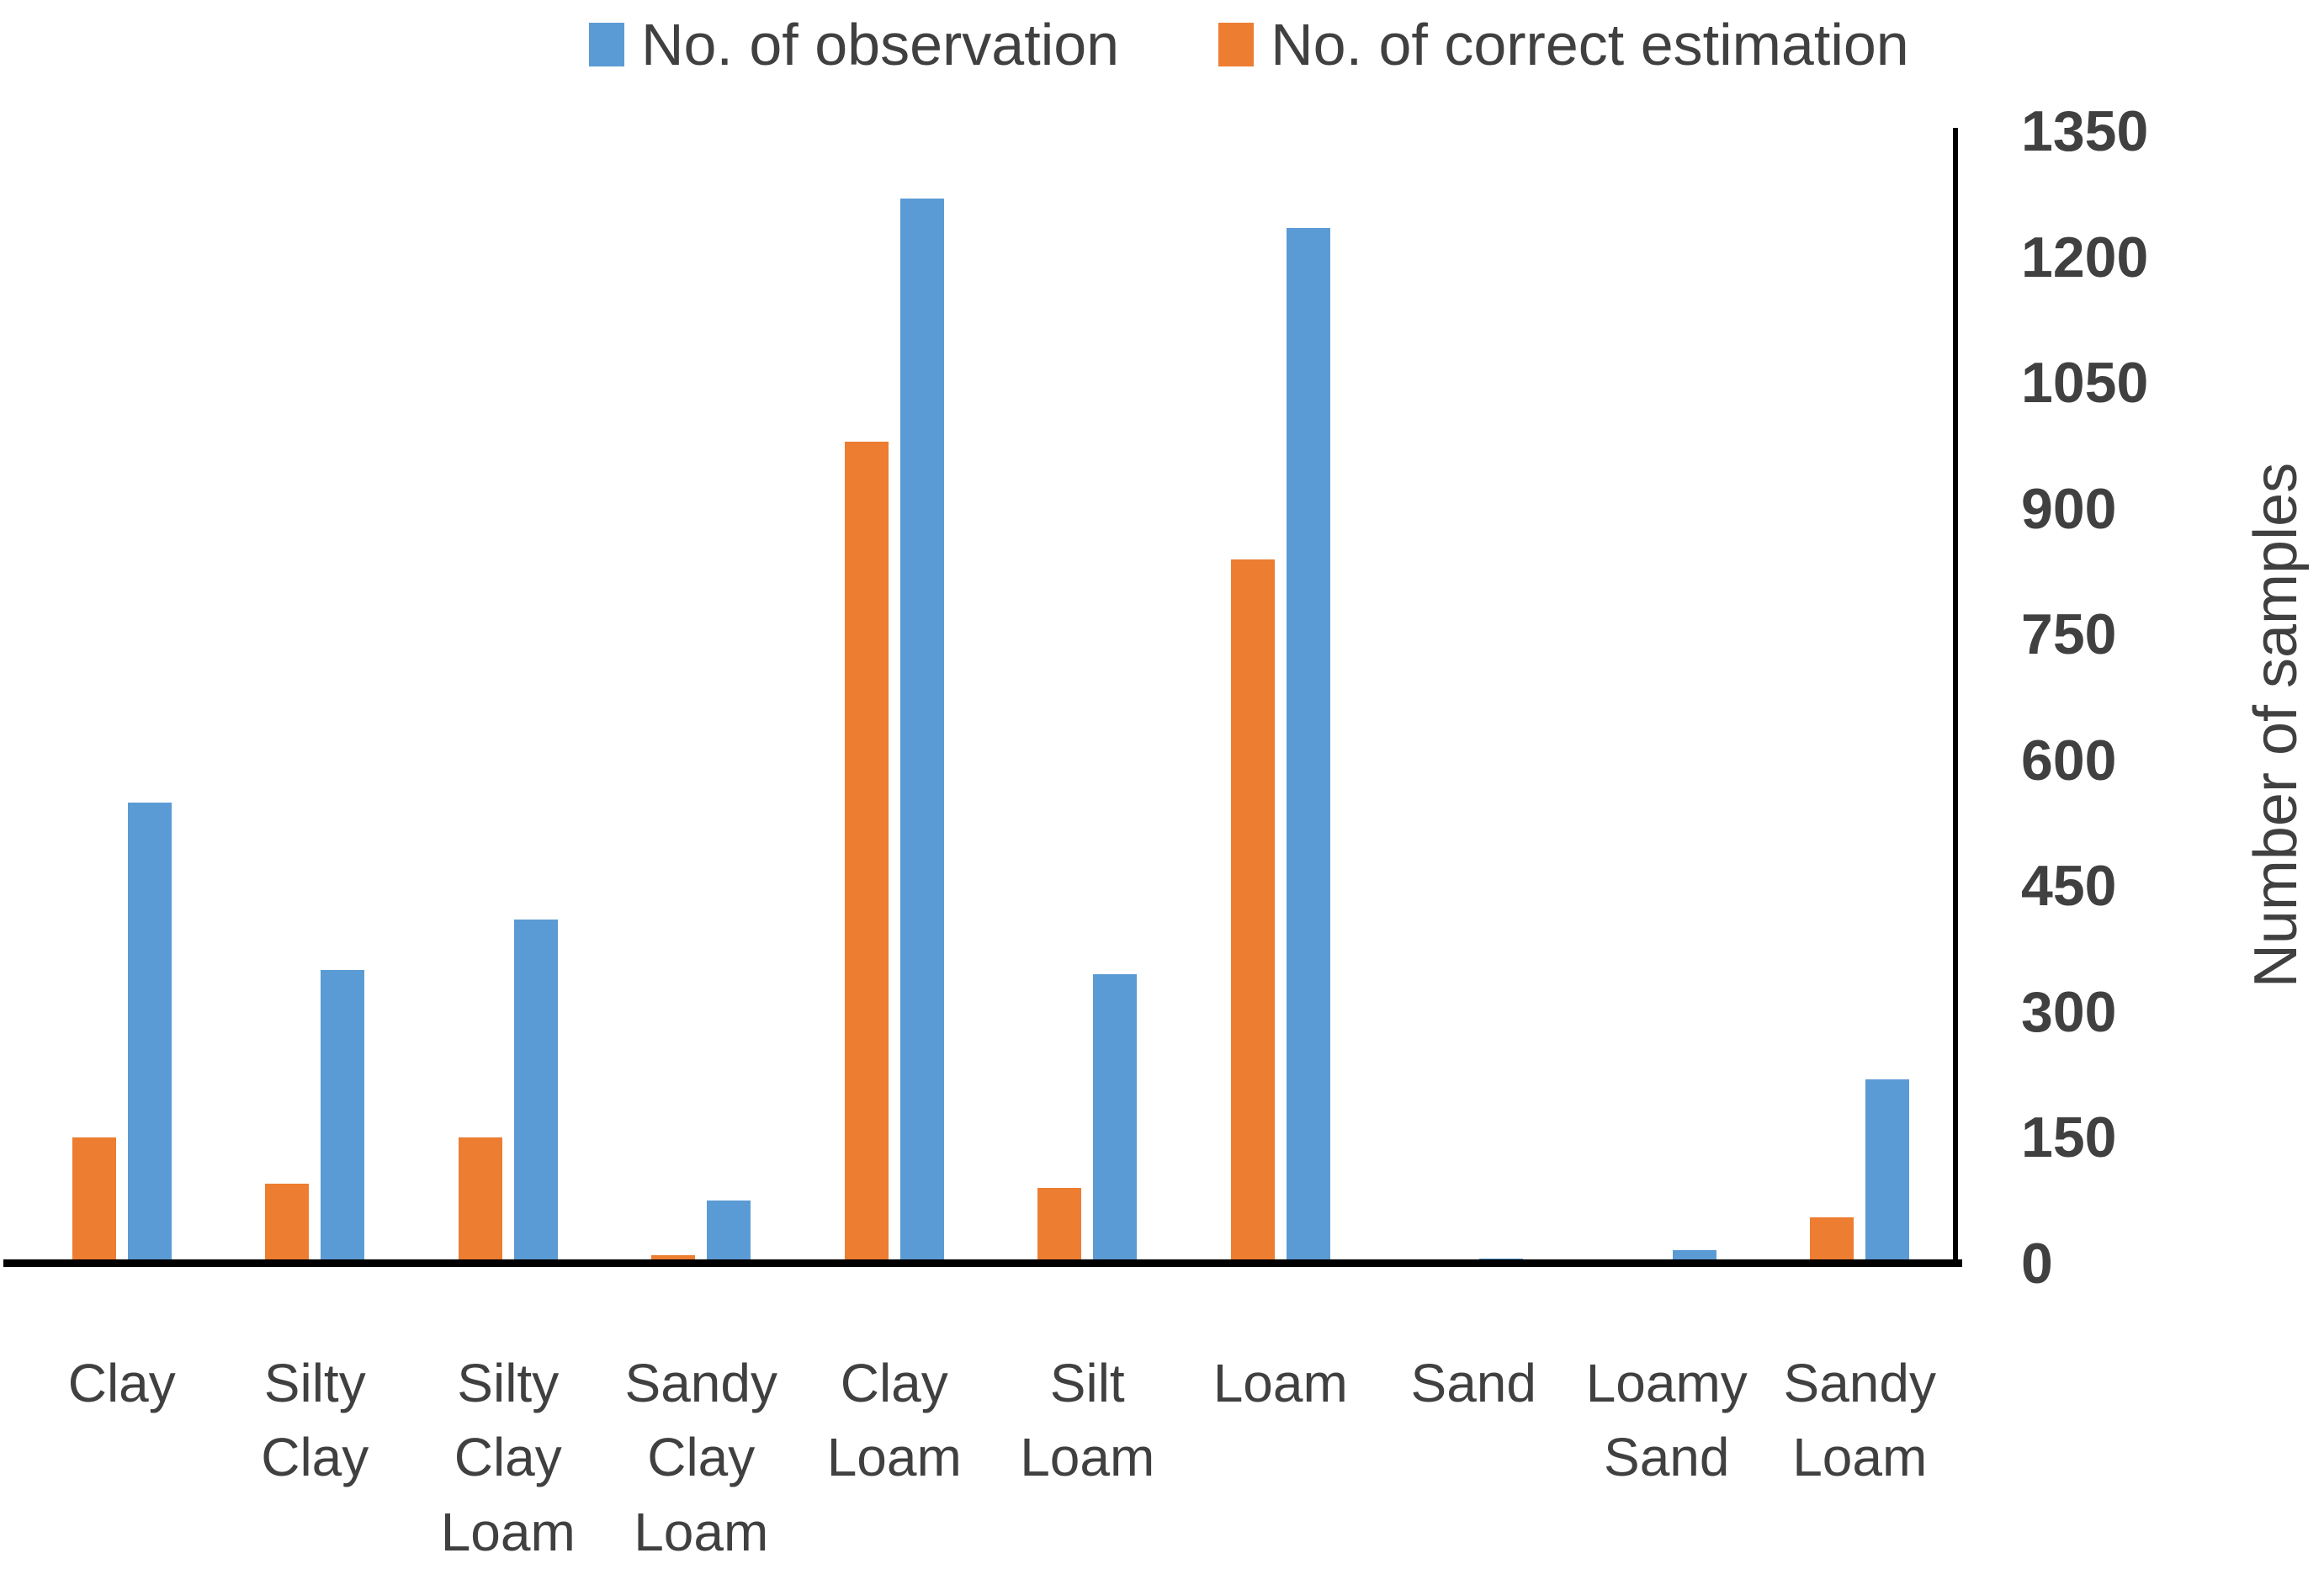 This screenshot has width=2324, height=1569. I want to click on bar-no-of-observation-sandy-loam, so click(1888, 1172).